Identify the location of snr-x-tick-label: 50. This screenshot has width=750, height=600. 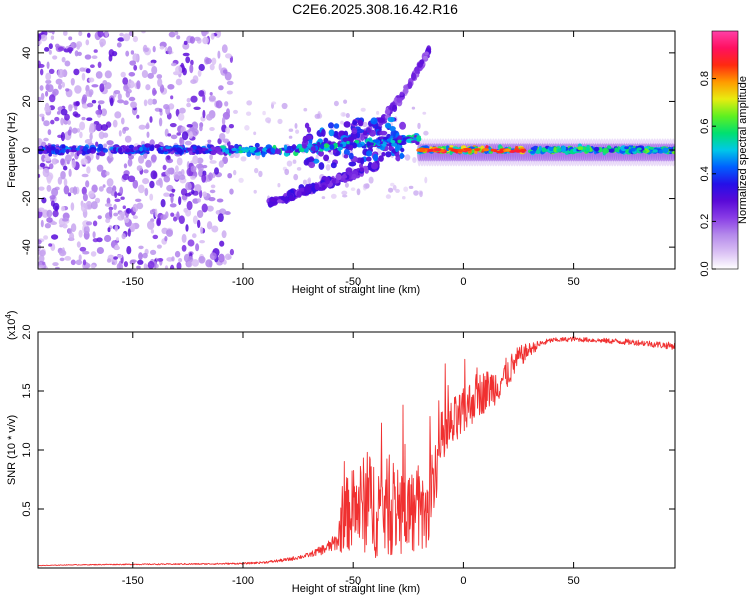
(573, 581).